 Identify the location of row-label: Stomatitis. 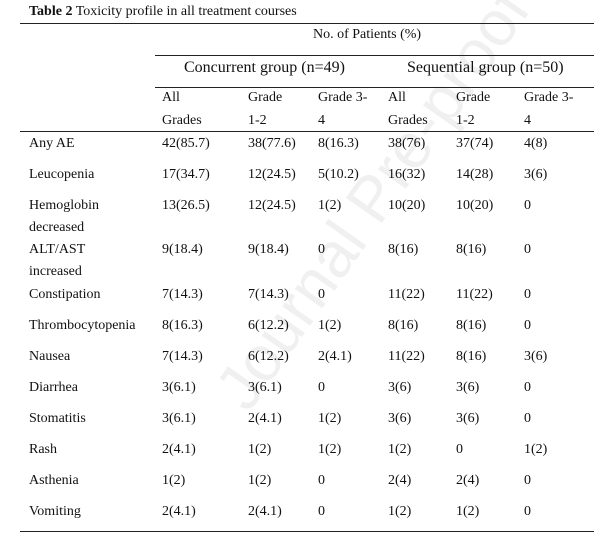
(57, 418).